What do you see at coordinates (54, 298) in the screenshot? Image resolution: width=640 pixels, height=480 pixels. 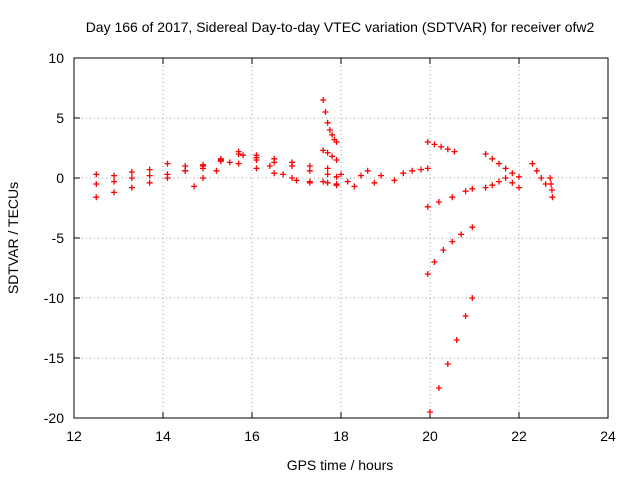 I see `y-tick-label: -10` at bounding box center [54, 298].